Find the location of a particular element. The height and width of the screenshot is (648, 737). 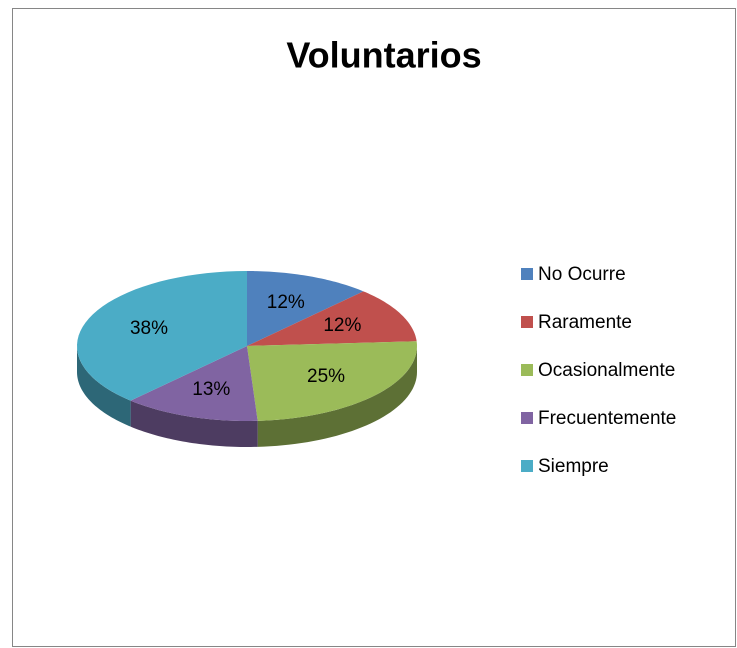

legend-label: Frecuentemente is located at coordinates (607, 418).